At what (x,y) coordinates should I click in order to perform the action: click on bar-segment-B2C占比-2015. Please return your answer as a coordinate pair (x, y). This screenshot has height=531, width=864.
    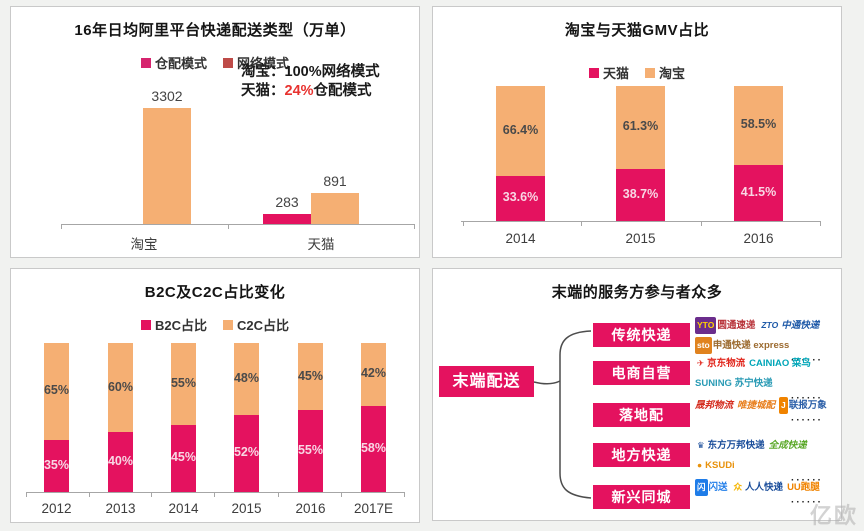
    Looking at the image, I should click on (246, 453).